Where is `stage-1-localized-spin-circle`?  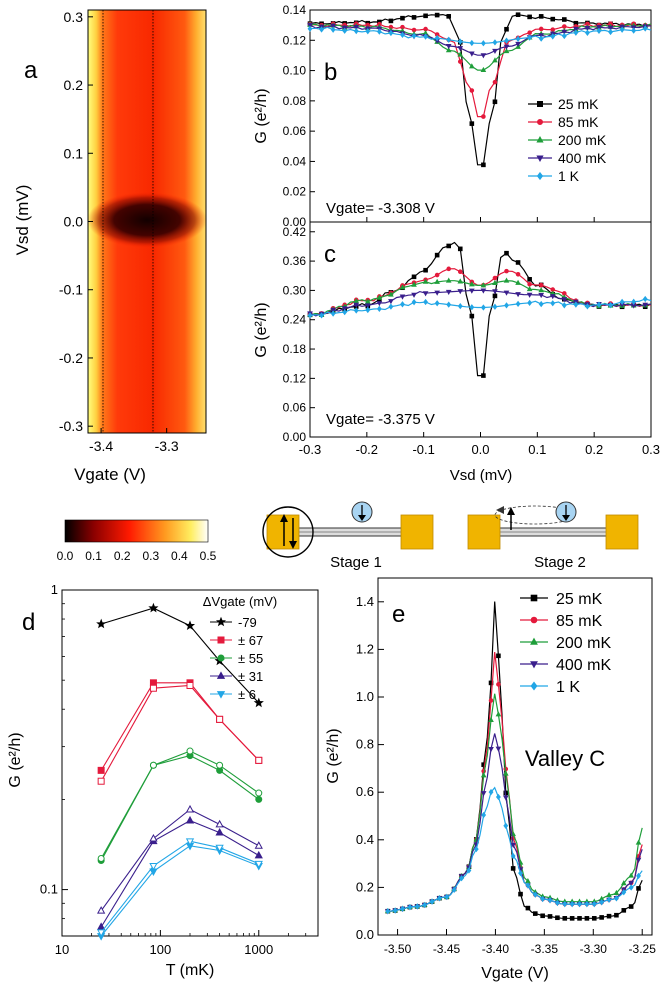 stage-1-localized-spin-circle is located at coordinates (288, 532).